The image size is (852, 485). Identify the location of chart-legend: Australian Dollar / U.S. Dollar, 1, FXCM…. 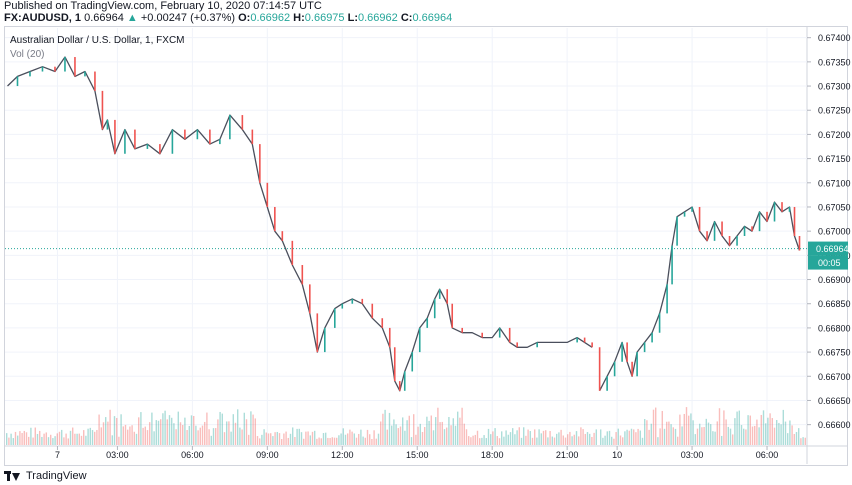
(97, 48).